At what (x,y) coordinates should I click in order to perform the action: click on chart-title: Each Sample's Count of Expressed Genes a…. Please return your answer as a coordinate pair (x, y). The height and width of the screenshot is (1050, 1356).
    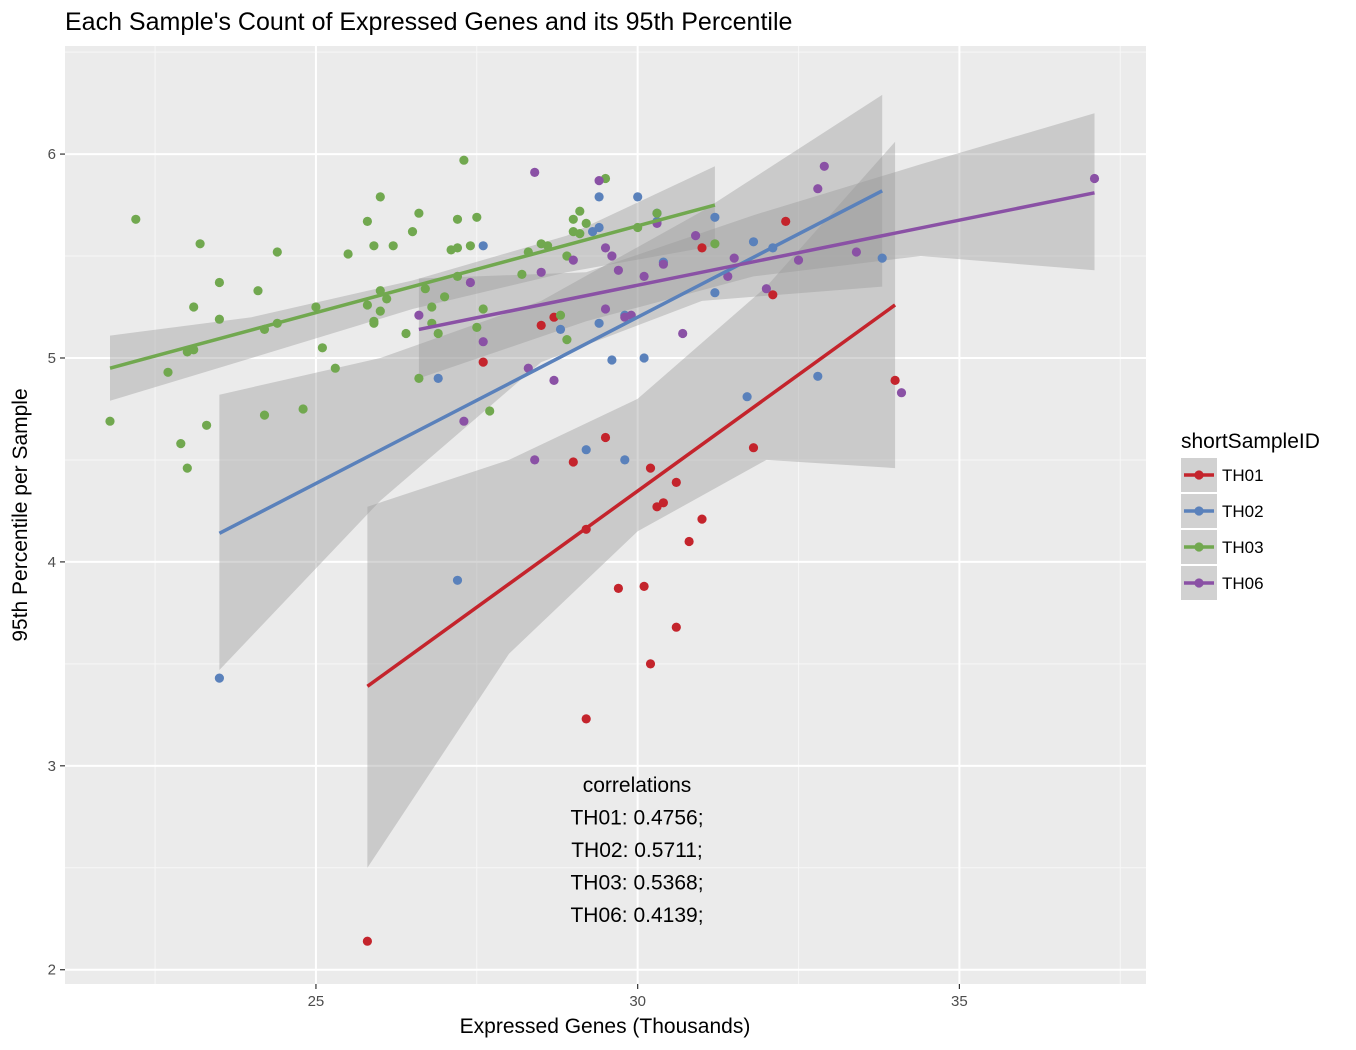
    Looking at the image, I should click on (428, 22).